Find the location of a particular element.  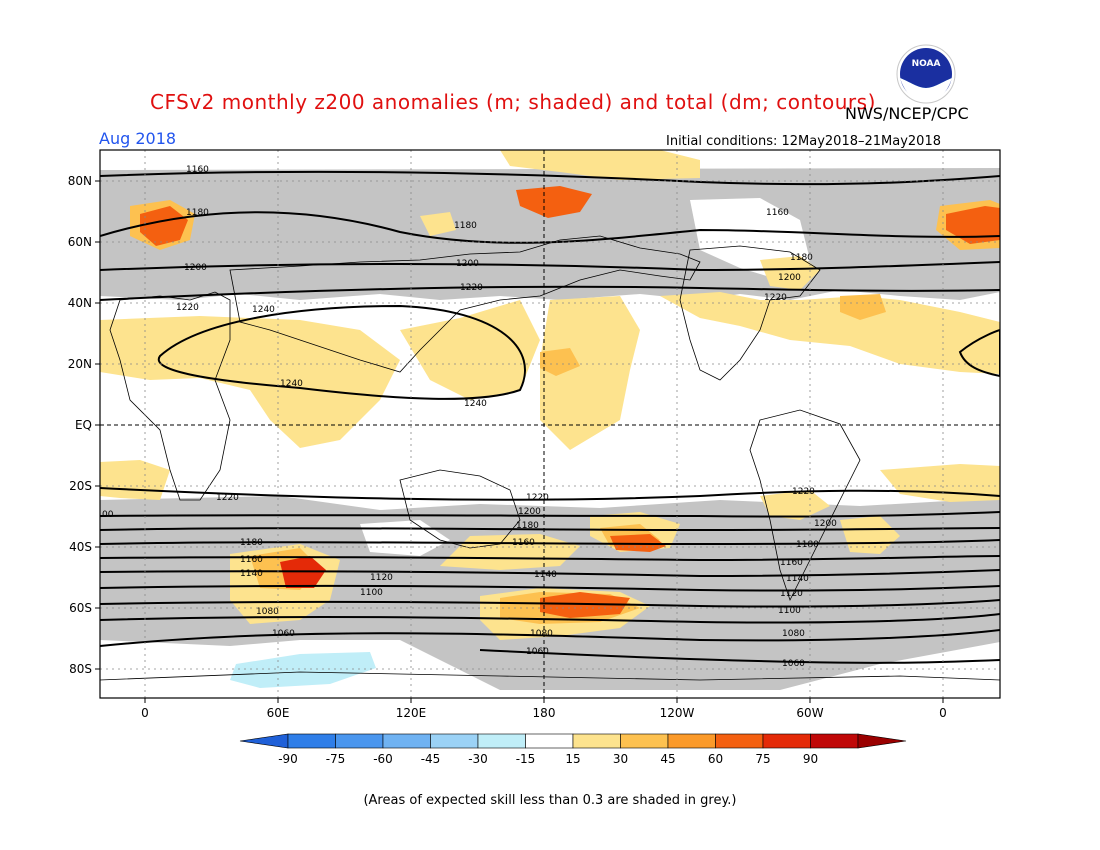

svg-text: 180 is located at coordinates (544, 713).